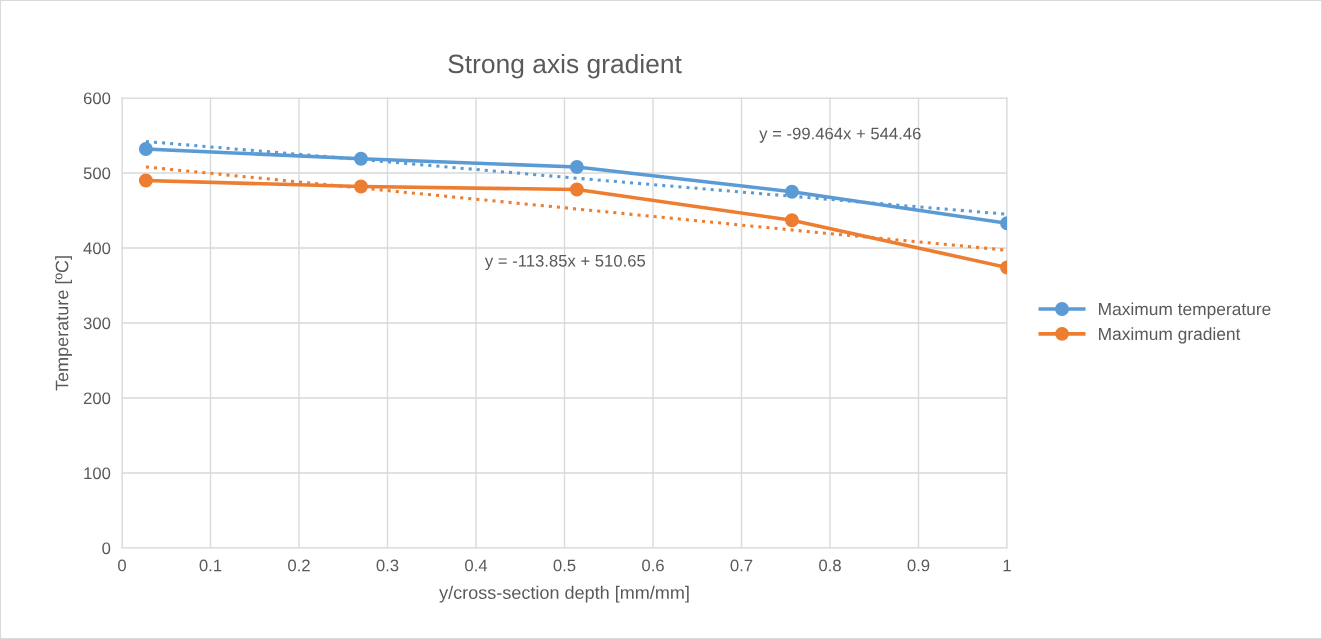 The image size is (1322, 639). What do you see at coordinates (564, 594) in the screenshot?
I see `x-axis-title: y/cross-section depth [mm/mm]` at bounding box center [564, 594].